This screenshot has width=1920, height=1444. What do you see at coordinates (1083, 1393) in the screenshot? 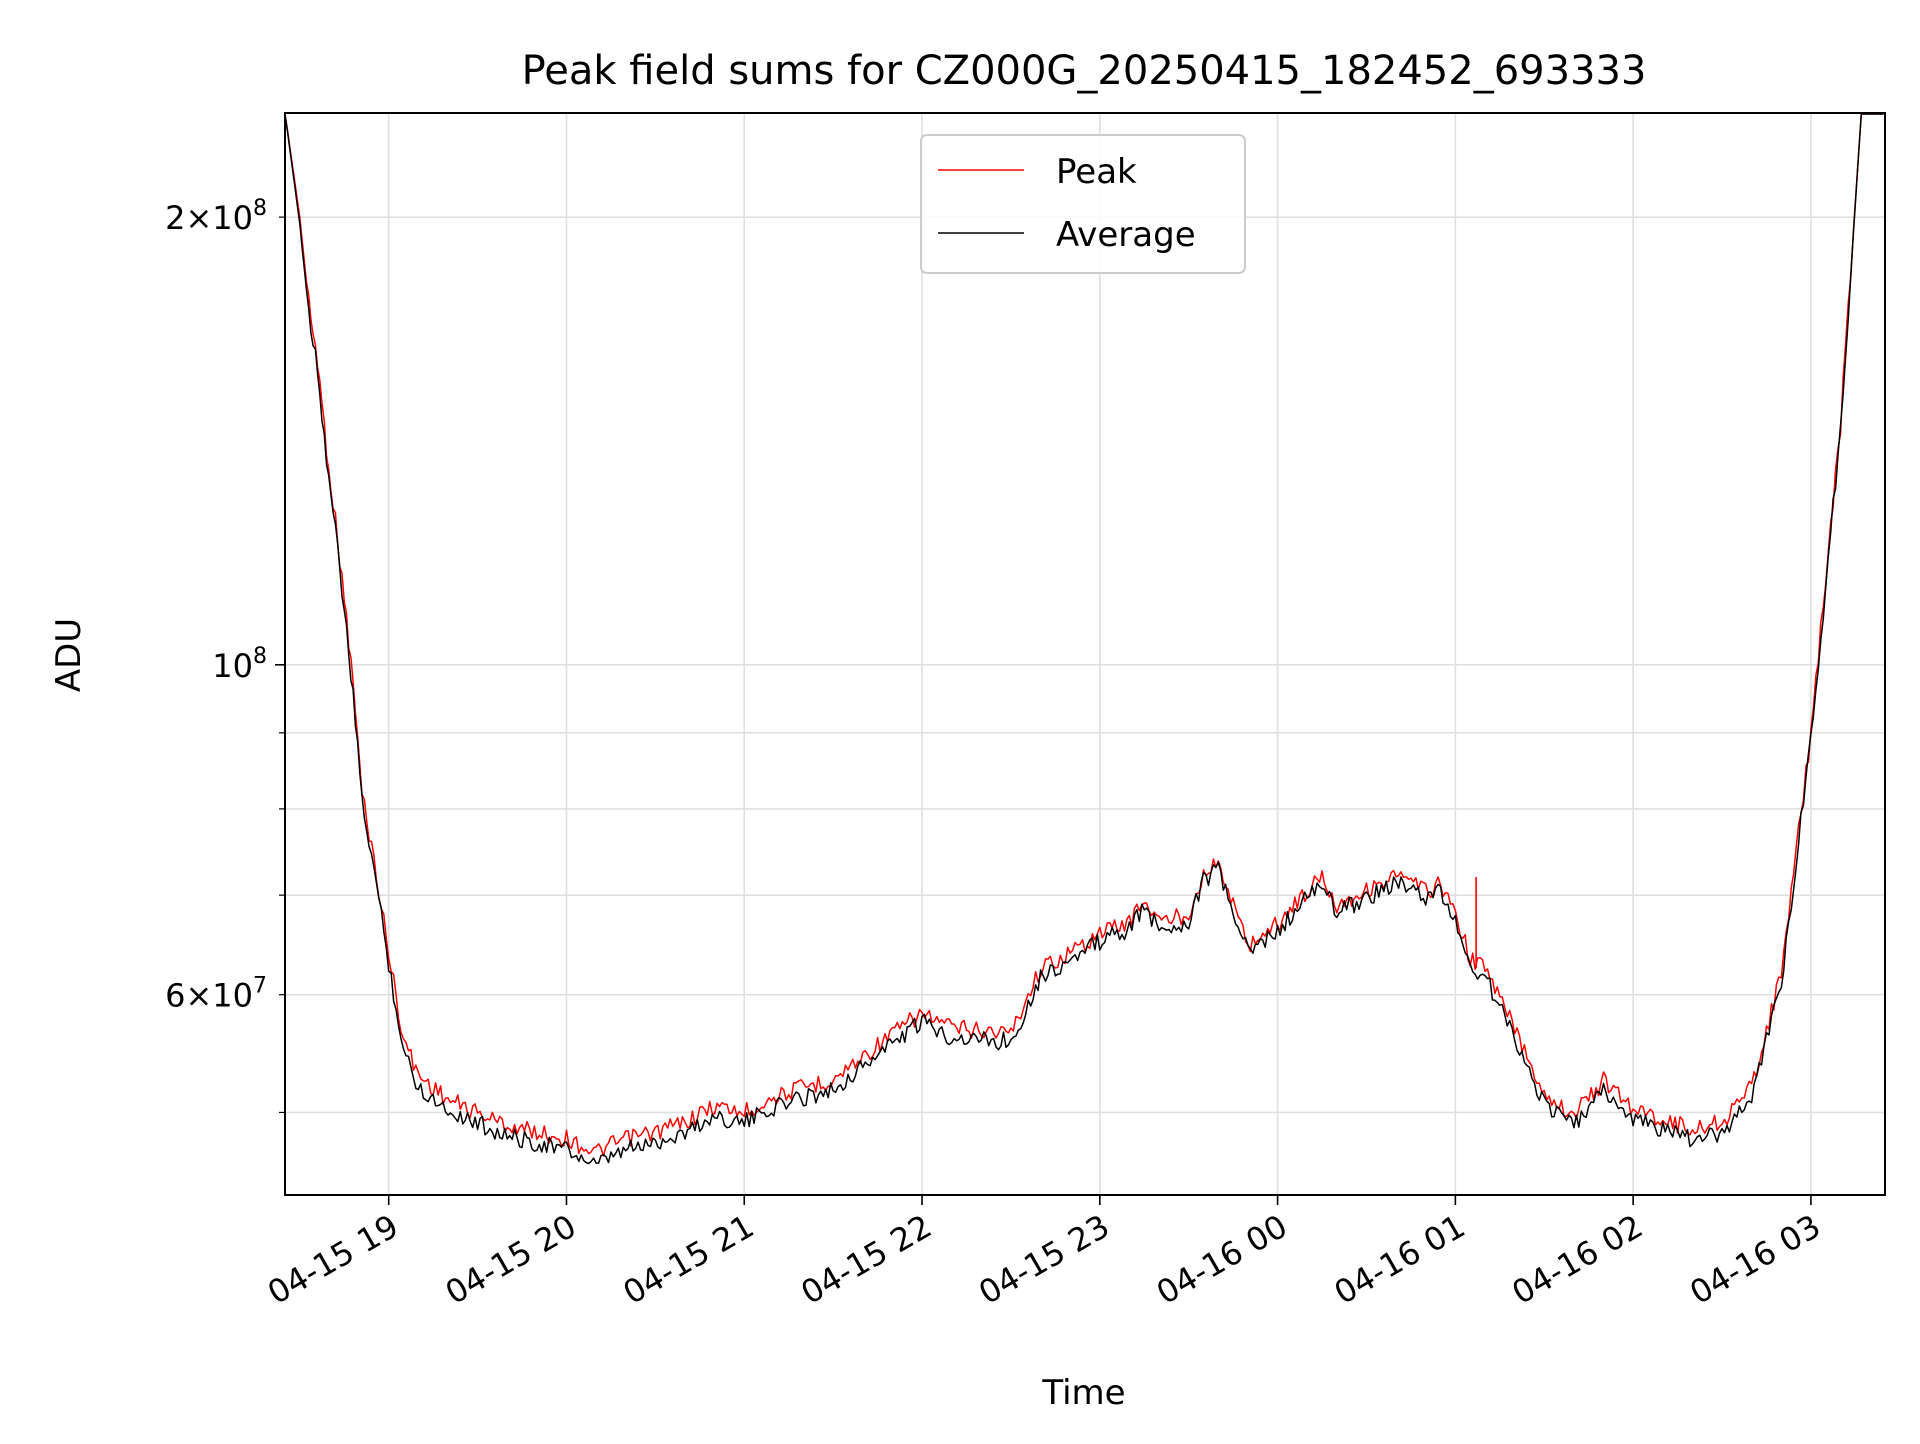
I see `x-axis-label: Time` at bounding box center [1083, 1393].